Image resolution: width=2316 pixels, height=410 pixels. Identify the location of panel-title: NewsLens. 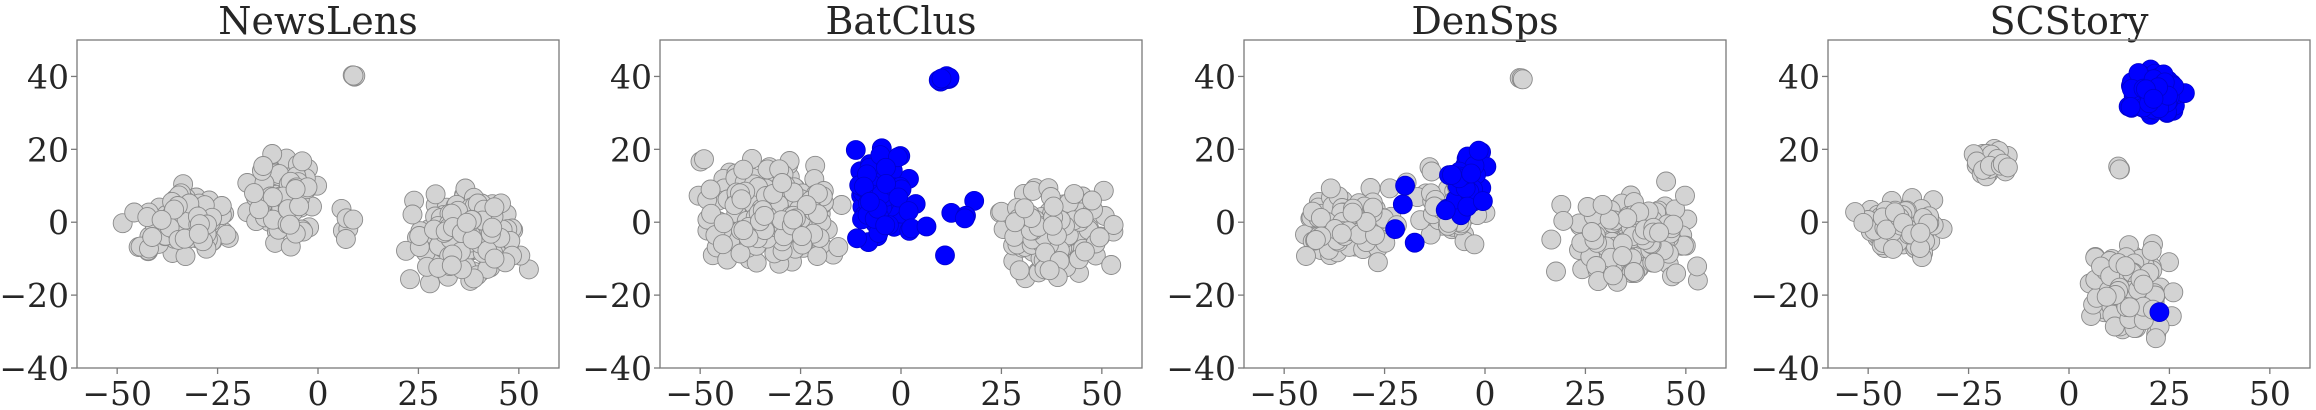
(317, 21).